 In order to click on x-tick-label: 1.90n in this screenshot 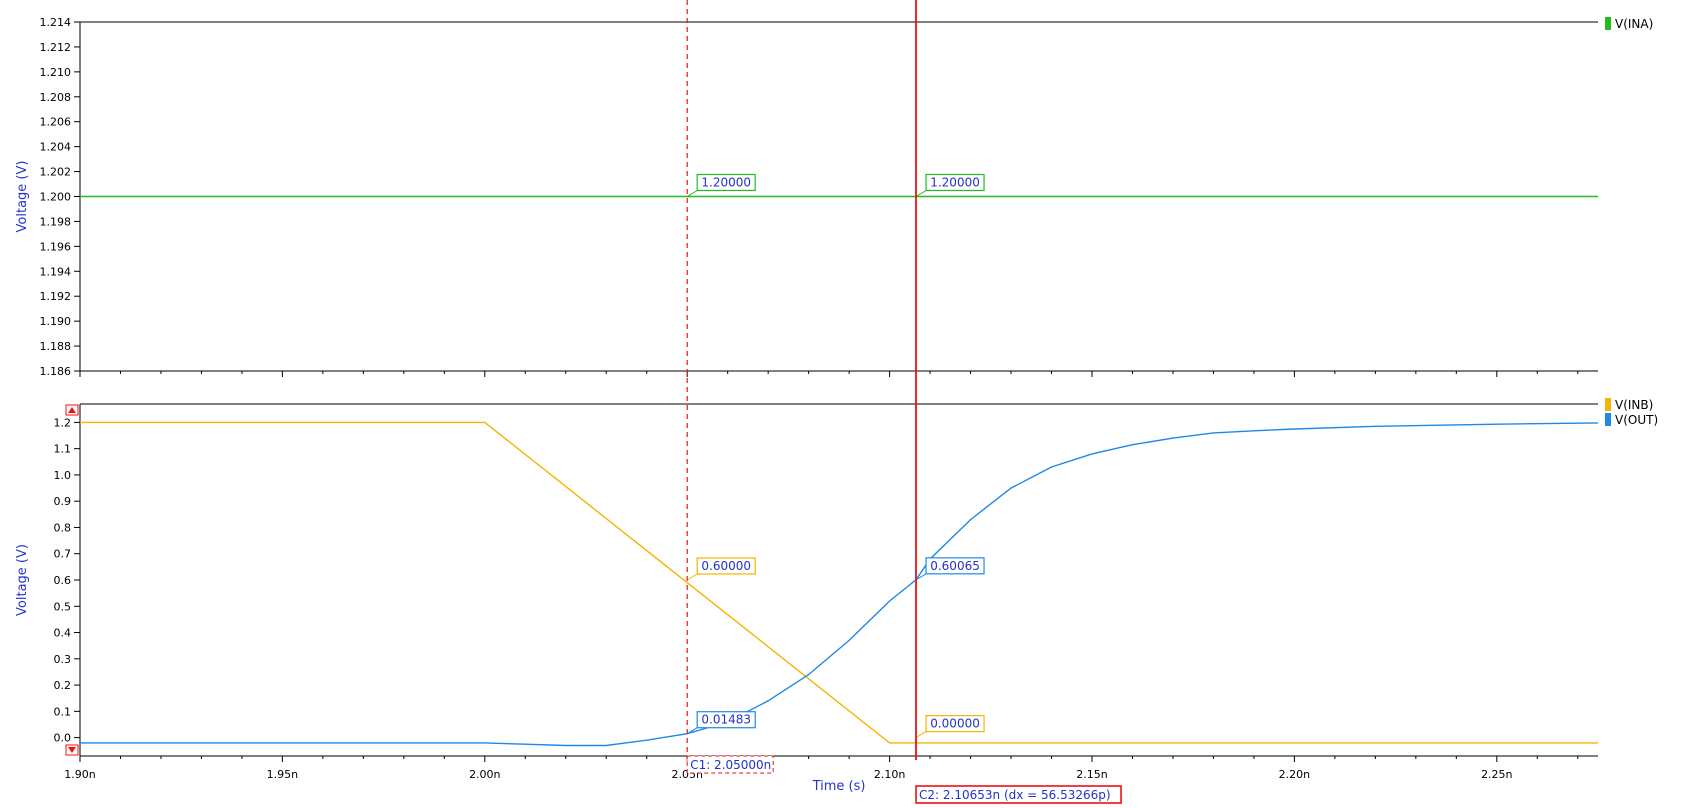, I will do `click(79, 774)`.